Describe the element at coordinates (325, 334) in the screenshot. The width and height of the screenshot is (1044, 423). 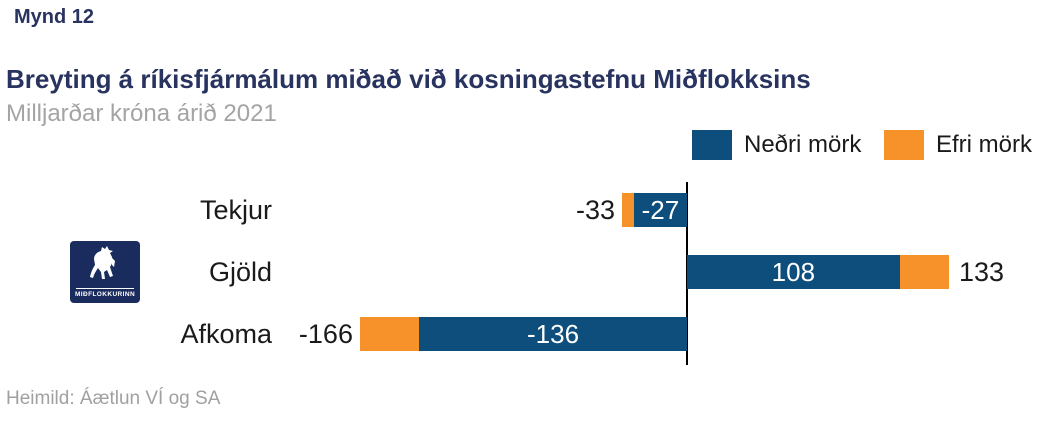
I see `bar-value-outside-afkoma: -166` at that location.